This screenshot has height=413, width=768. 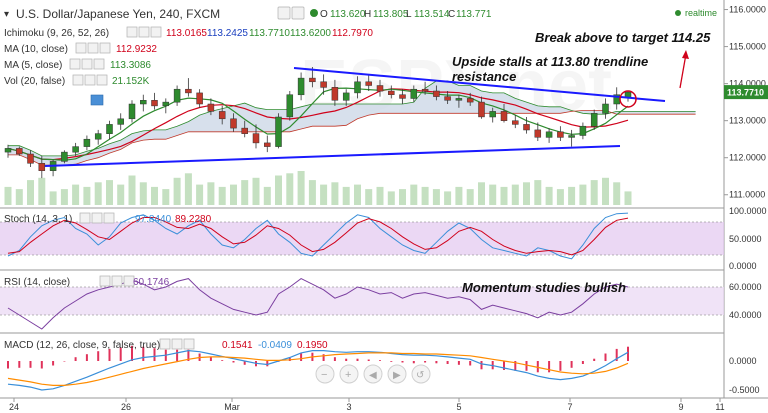 I want to click on zoom-out-icon, so click(x=325, y=374).